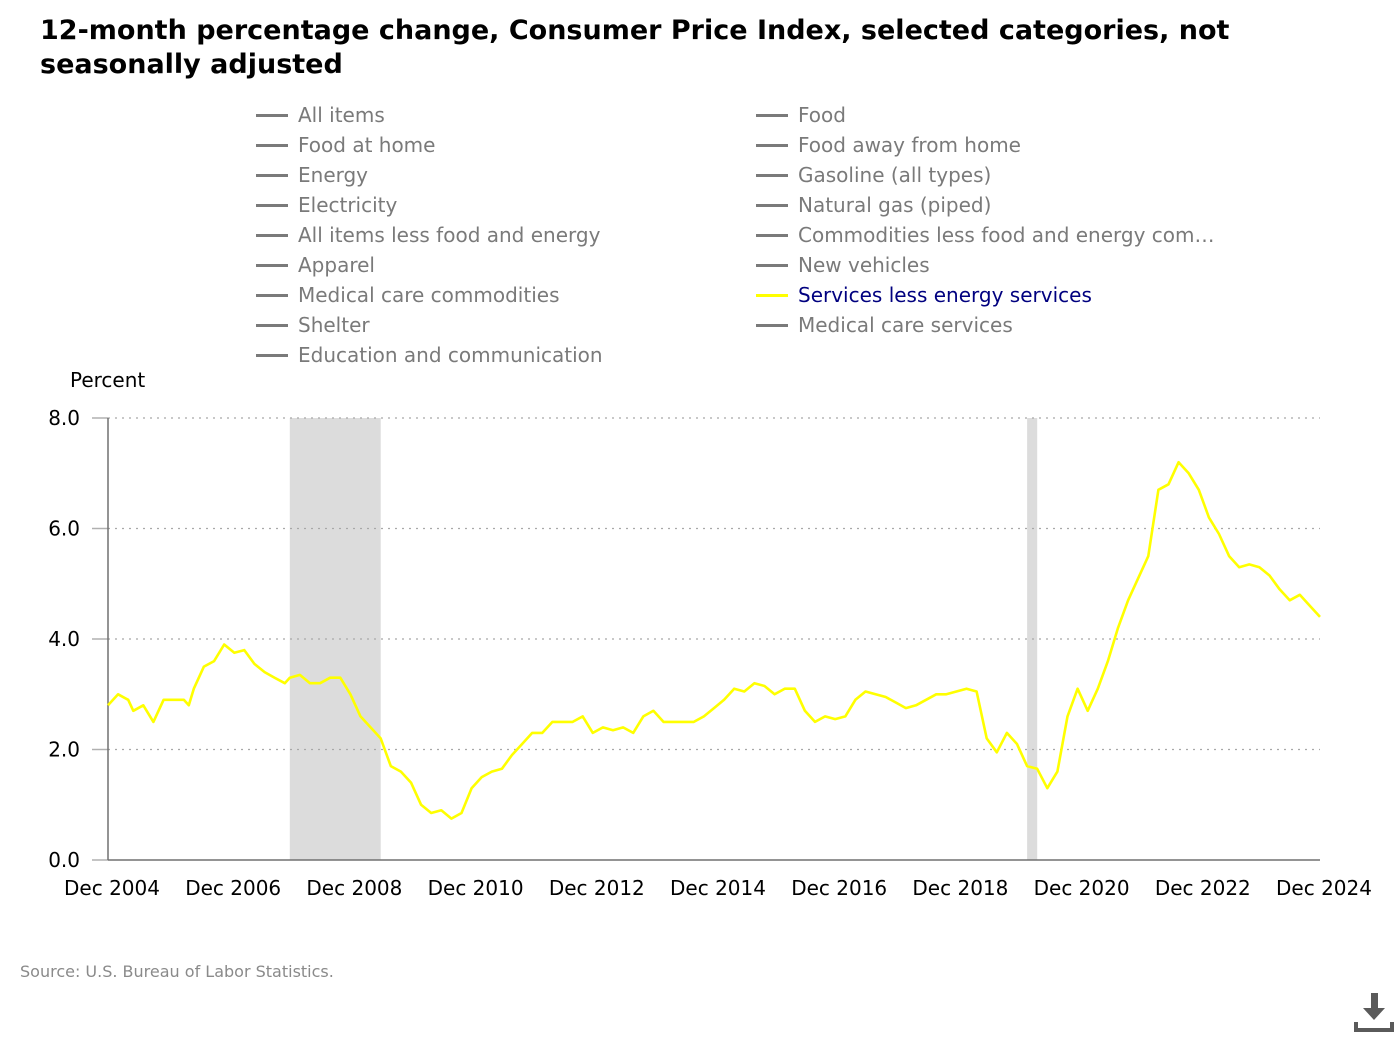  What do you see at coordinates (1203, 888) in the screenshot?
I see `x-tick-label: Dec 2022` at bounding box center [1203, 888].